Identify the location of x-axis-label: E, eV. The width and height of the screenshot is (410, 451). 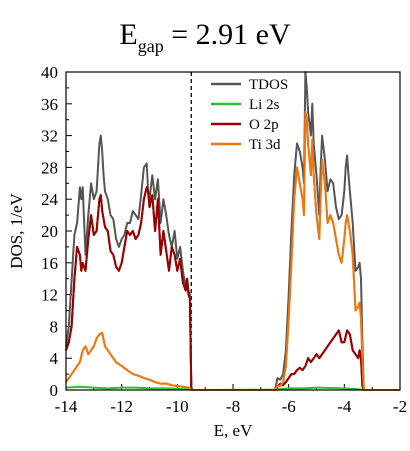
(233, 430).